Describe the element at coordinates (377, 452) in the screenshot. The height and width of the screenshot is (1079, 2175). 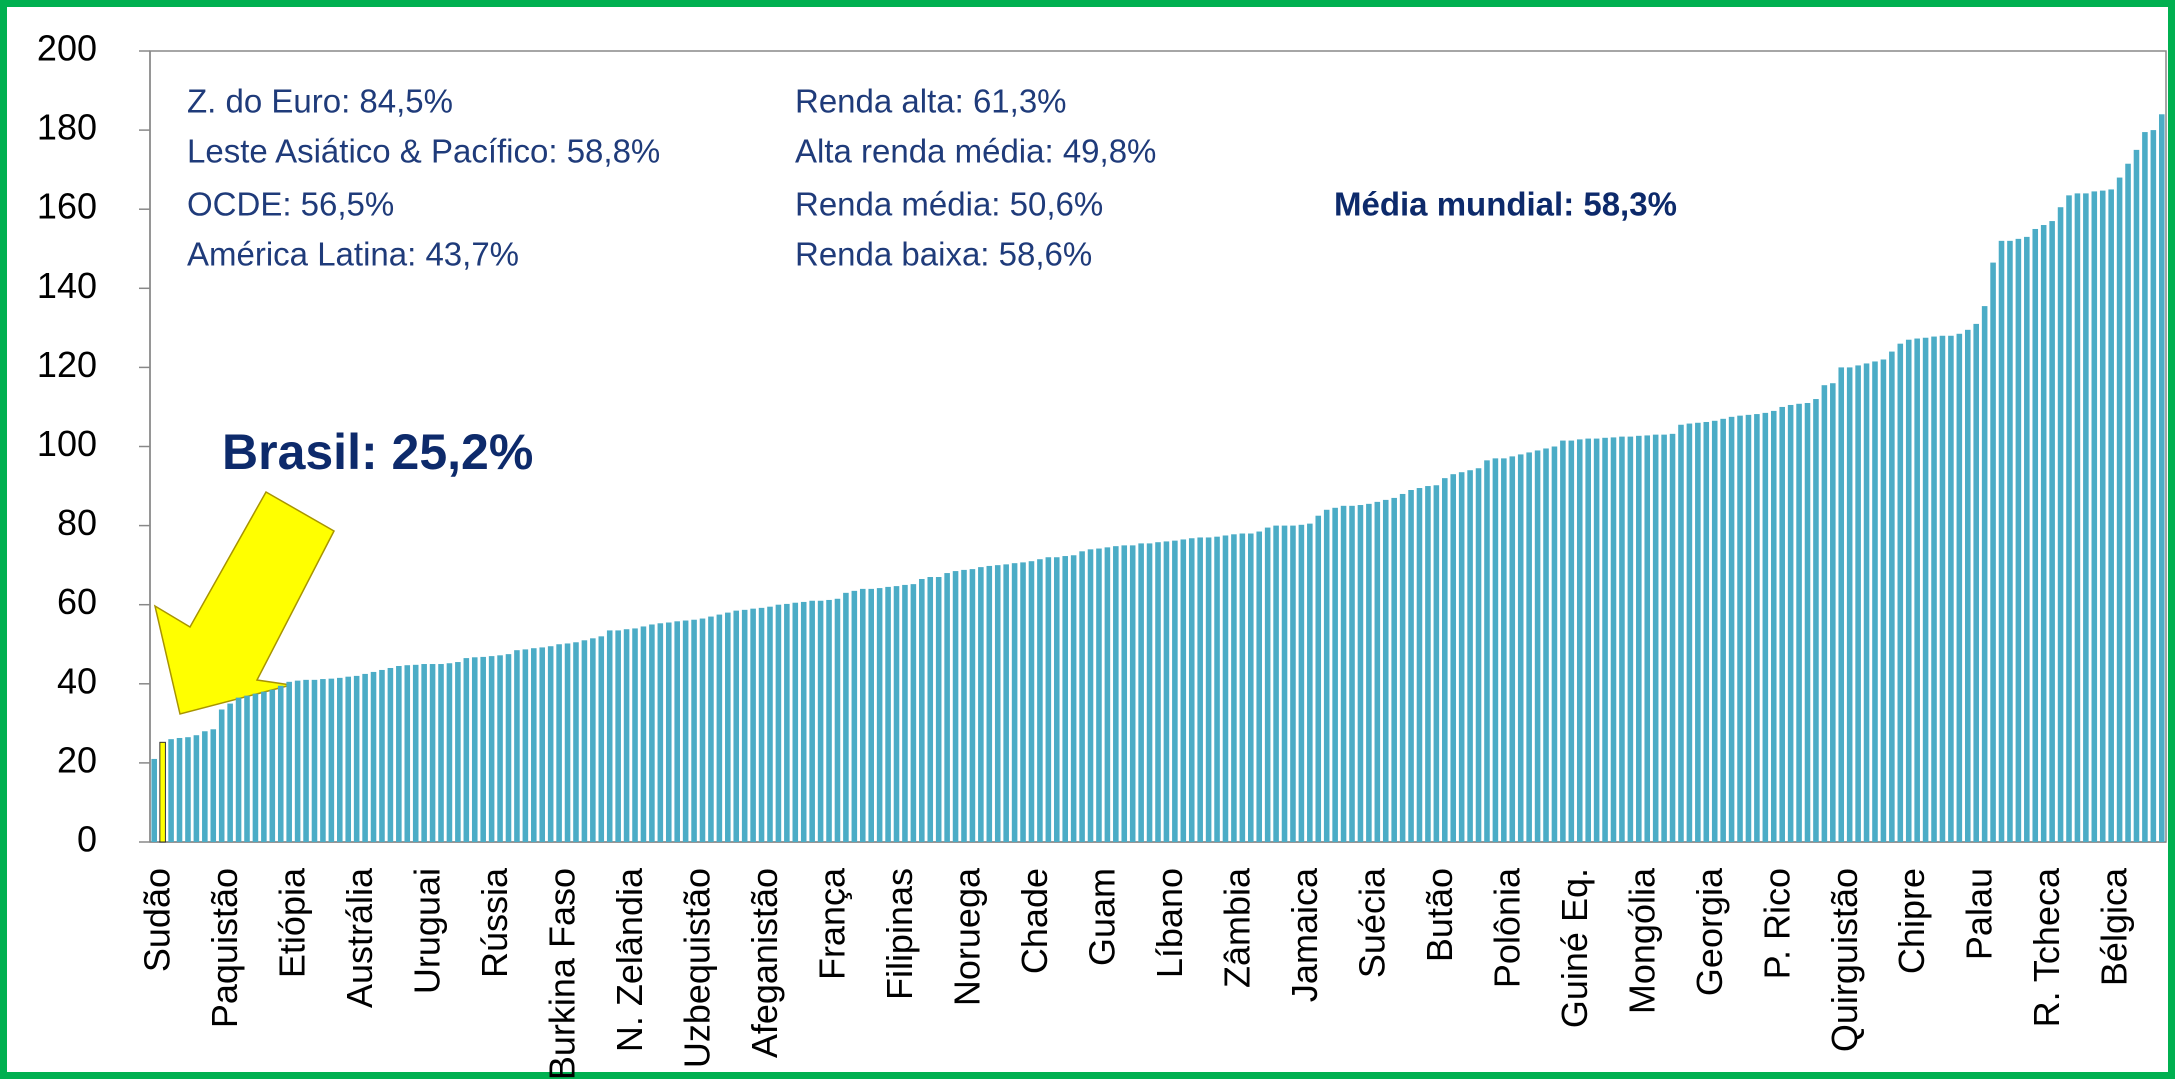
I see `callout: Brasil: 25,2%` at that location.